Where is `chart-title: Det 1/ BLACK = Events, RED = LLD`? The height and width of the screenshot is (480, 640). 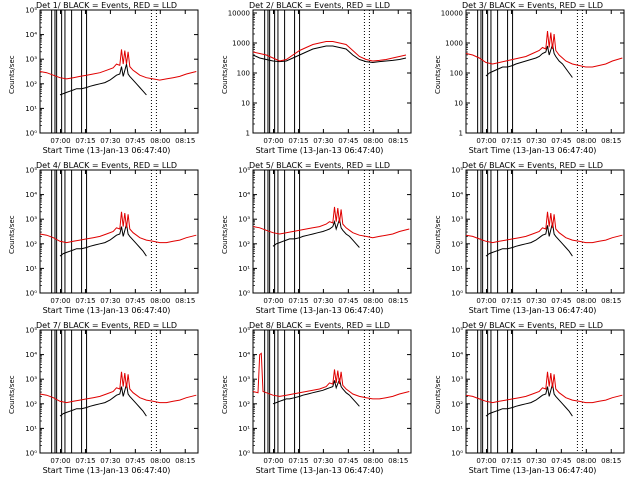
chart-title: Det 1/ BLACK = Events, RED = LLD is located at coordinates (106, 5).